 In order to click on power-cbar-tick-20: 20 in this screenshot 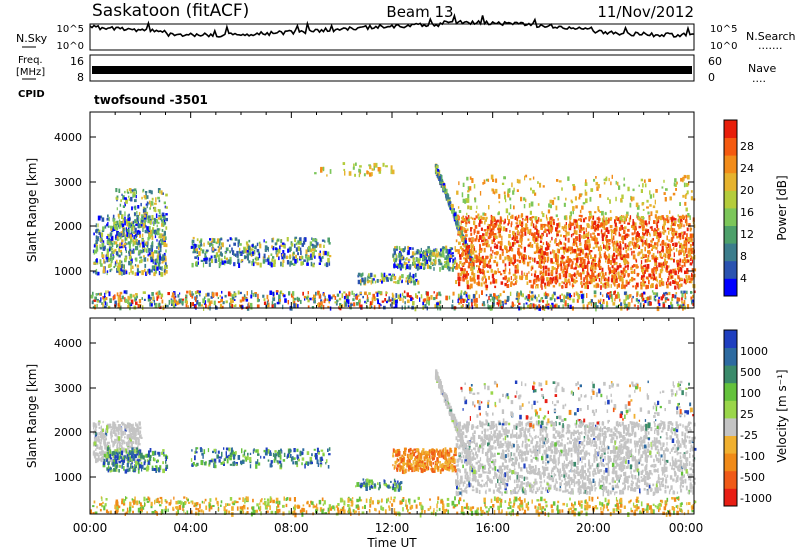, I will do `click(747, 190)`.